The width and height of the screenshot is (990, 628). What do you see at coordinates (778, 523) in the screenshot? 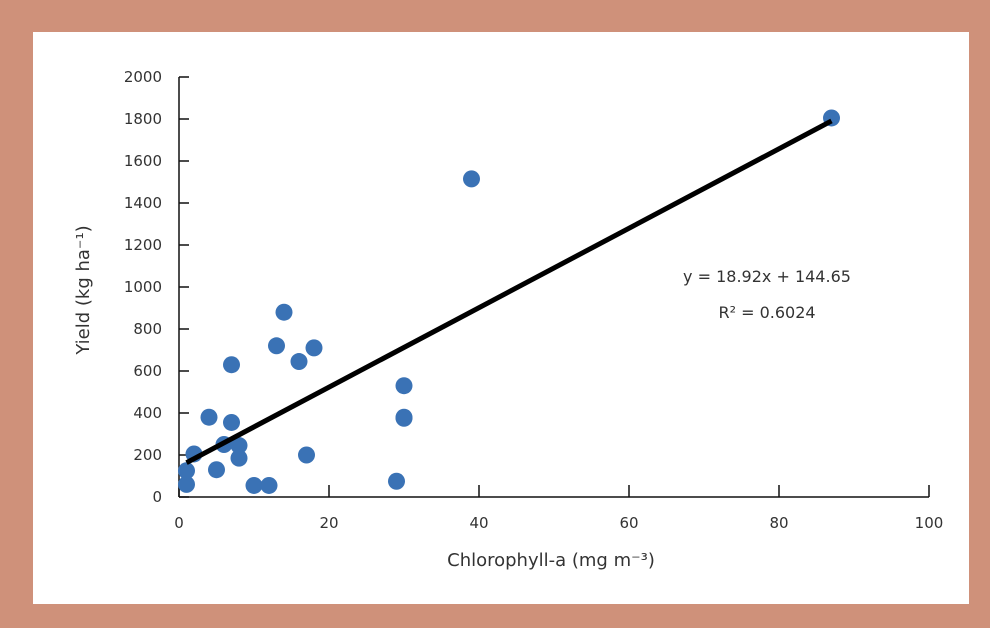
I see `x-tick-label: 80` at bounding box center [778, 523].